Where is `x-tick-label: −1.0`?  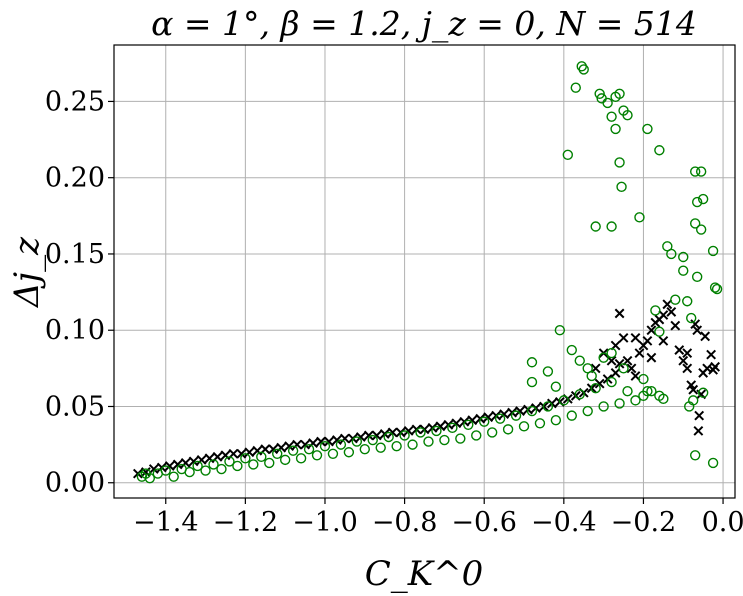
x-tick-label: −1.0 is located at coordinates (325, 522).